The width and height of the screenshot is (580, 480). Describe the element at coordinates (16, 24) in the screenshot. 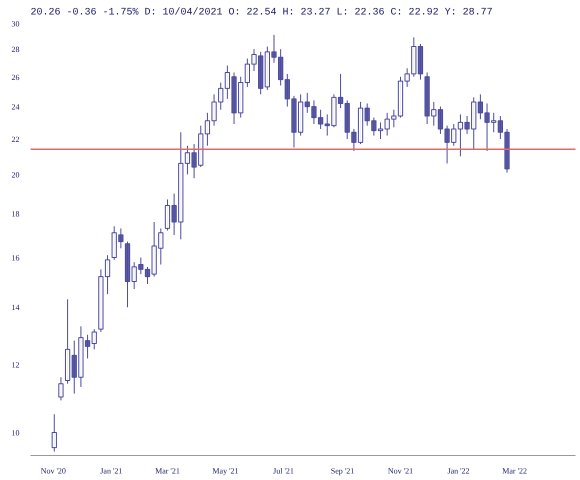

I see `y-tick-label: 30` at that location.